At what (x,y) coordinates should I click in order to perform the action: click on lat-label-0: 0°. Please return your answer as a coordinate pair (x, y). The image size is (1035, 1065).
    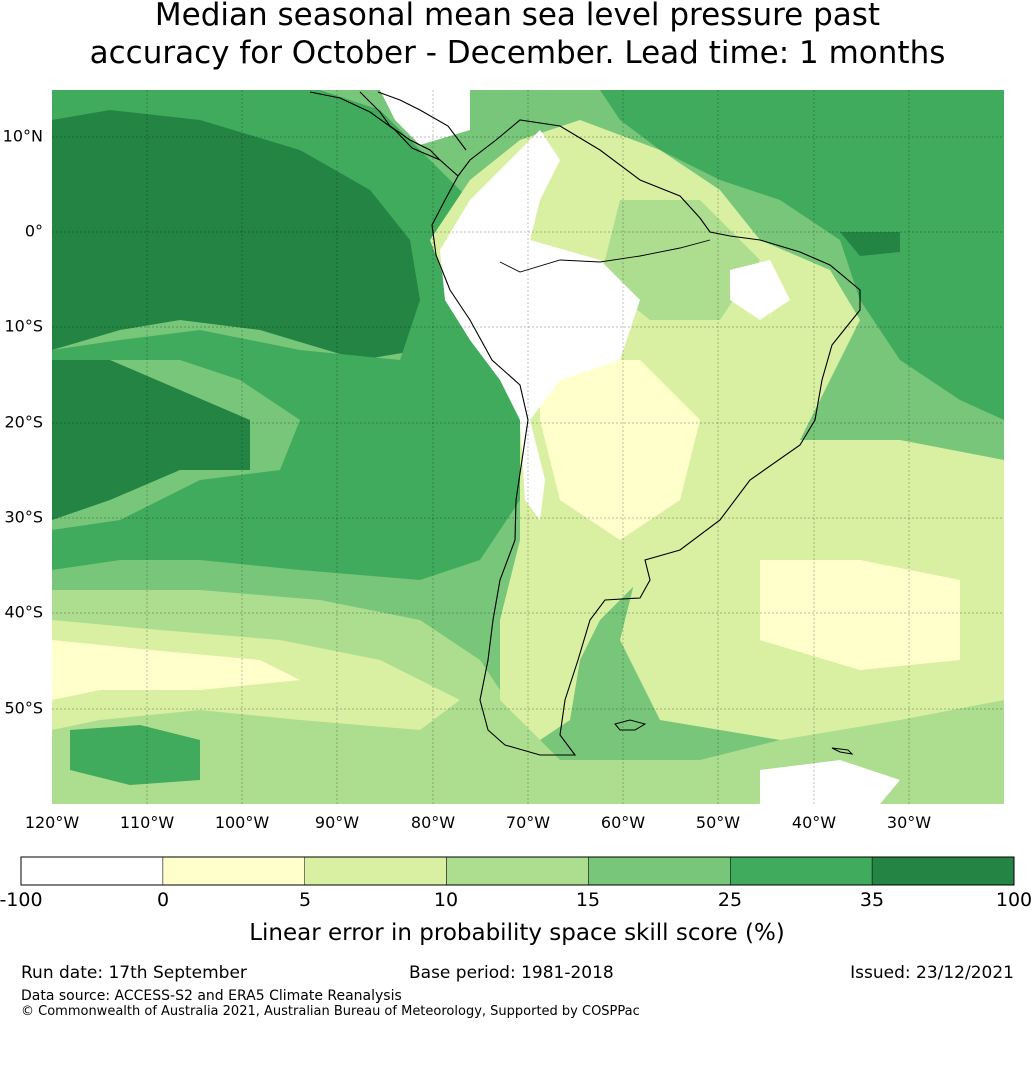
    Looking at the image, I should click on (34, 231).